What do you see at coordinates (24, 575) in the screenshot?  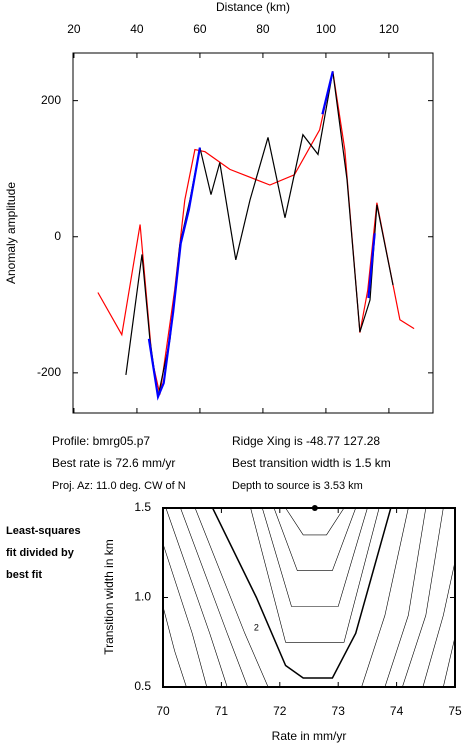 I see `side-note: best fit` at bounding box center [24, 575].